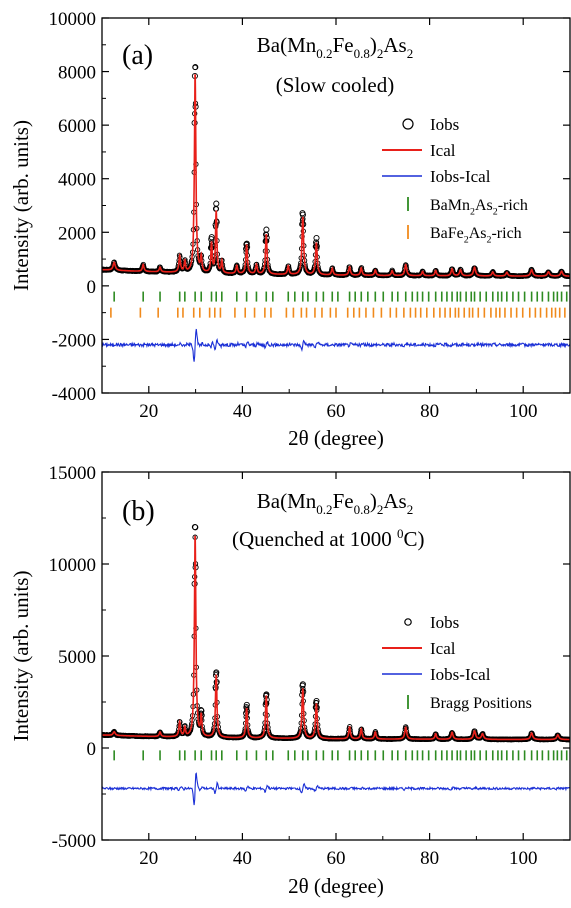  What do you see at coordinates (457, 662) in the screenshot?
I see `legend: Iobs Ical Iobs-Ical Bragg Positions` at bounding box center [457, 662].